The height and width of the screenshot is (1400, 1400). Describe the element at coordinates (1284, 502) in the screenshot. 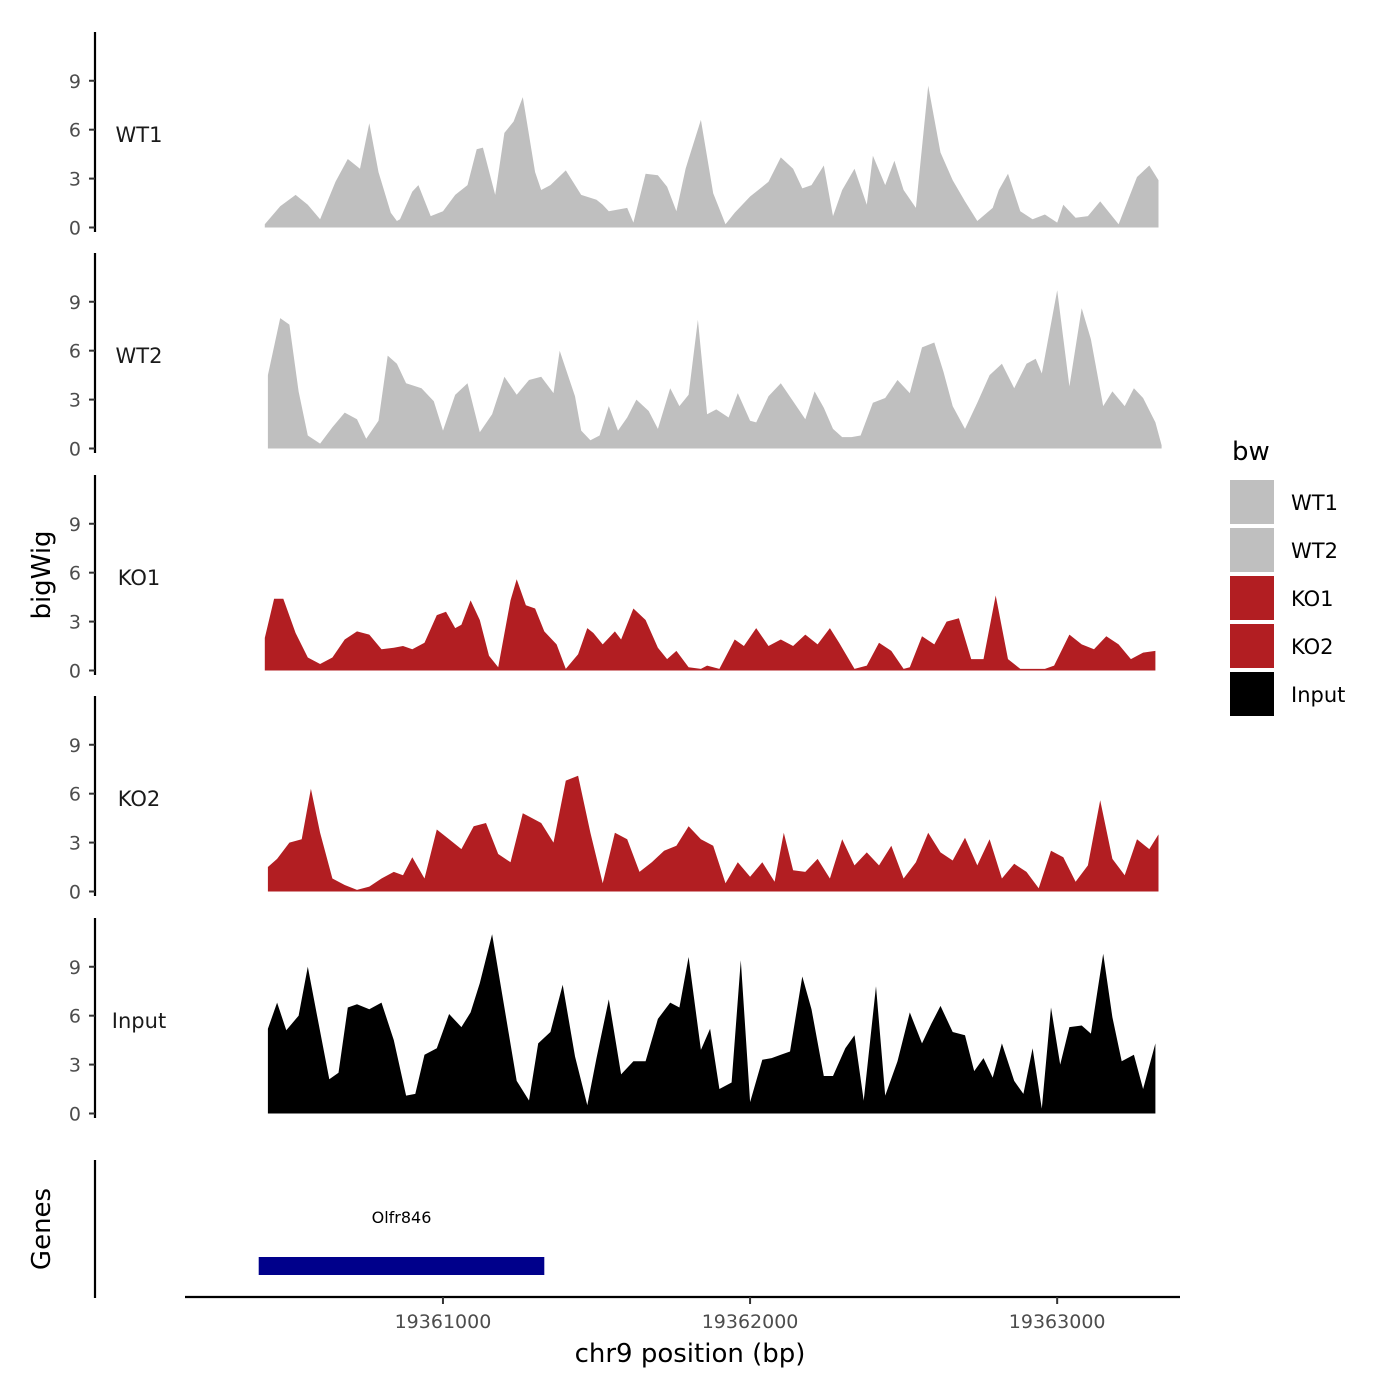

I see `legend-item-wt1: WT1` at that location.